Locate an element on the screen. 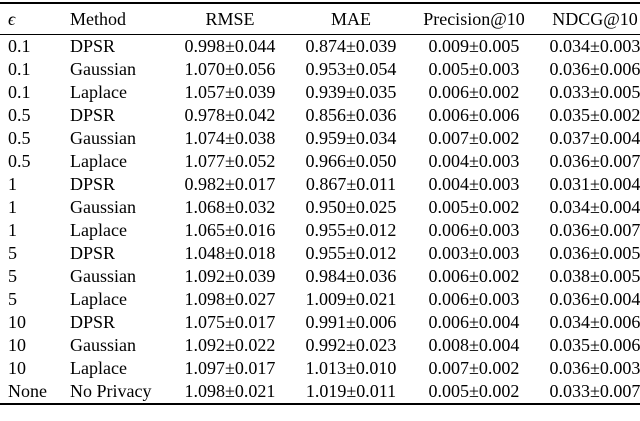 Image resolution: width=640 pixels, height=421 pixels. table-cell: 5 is located at coordinates (12, 299).